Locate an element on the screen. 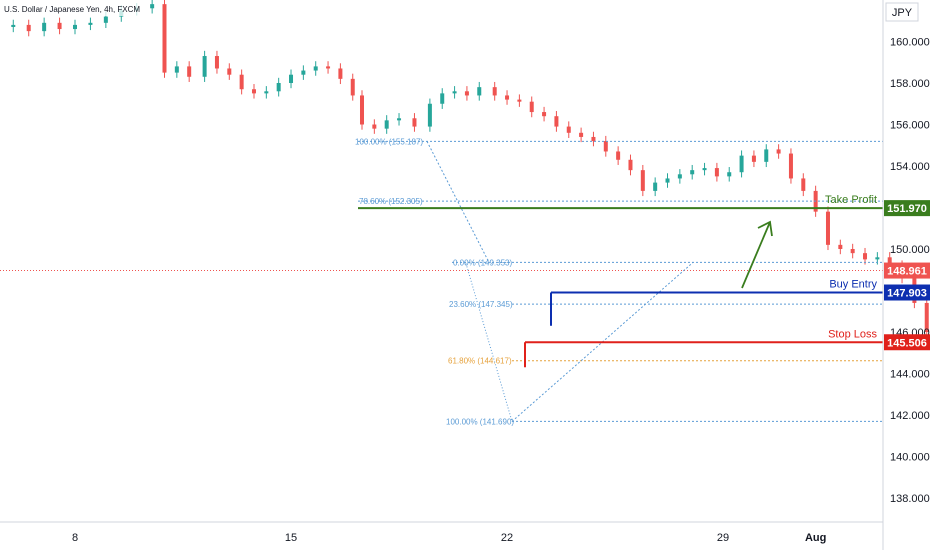 The height and width of the screenshot is (550, 932). buy-entry-badge-text: 147.903 is located at coordinates (907, 294).